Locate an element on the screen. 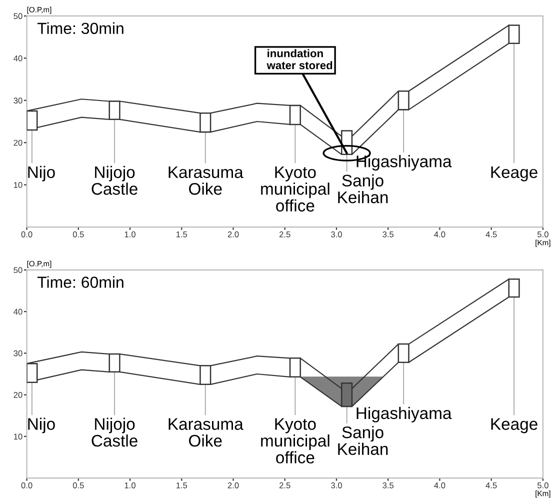 The height and width of the screenshot is (499, 558). annotation: inundation water stored is located at coordinates (299, 59).